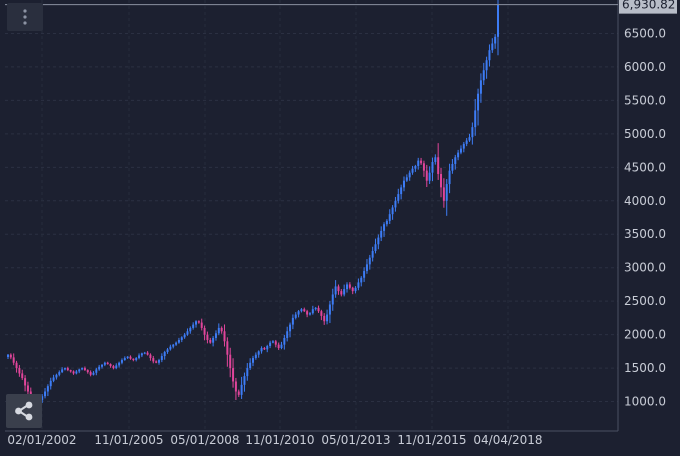  I want to click on y-tick-label: 4000.0, so click(645, 201).